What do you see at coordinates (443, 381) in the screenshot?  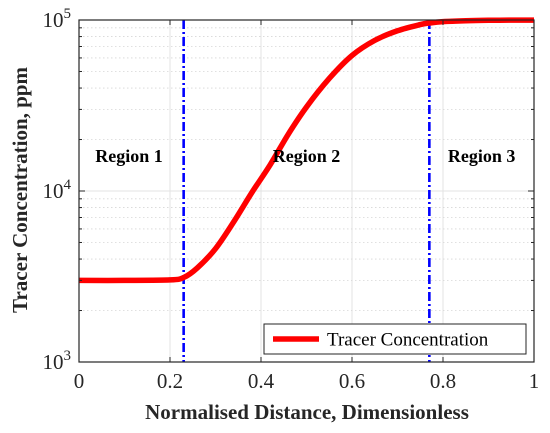 I see `x-tick-label: 0.8` at bounding box center [443, 381].